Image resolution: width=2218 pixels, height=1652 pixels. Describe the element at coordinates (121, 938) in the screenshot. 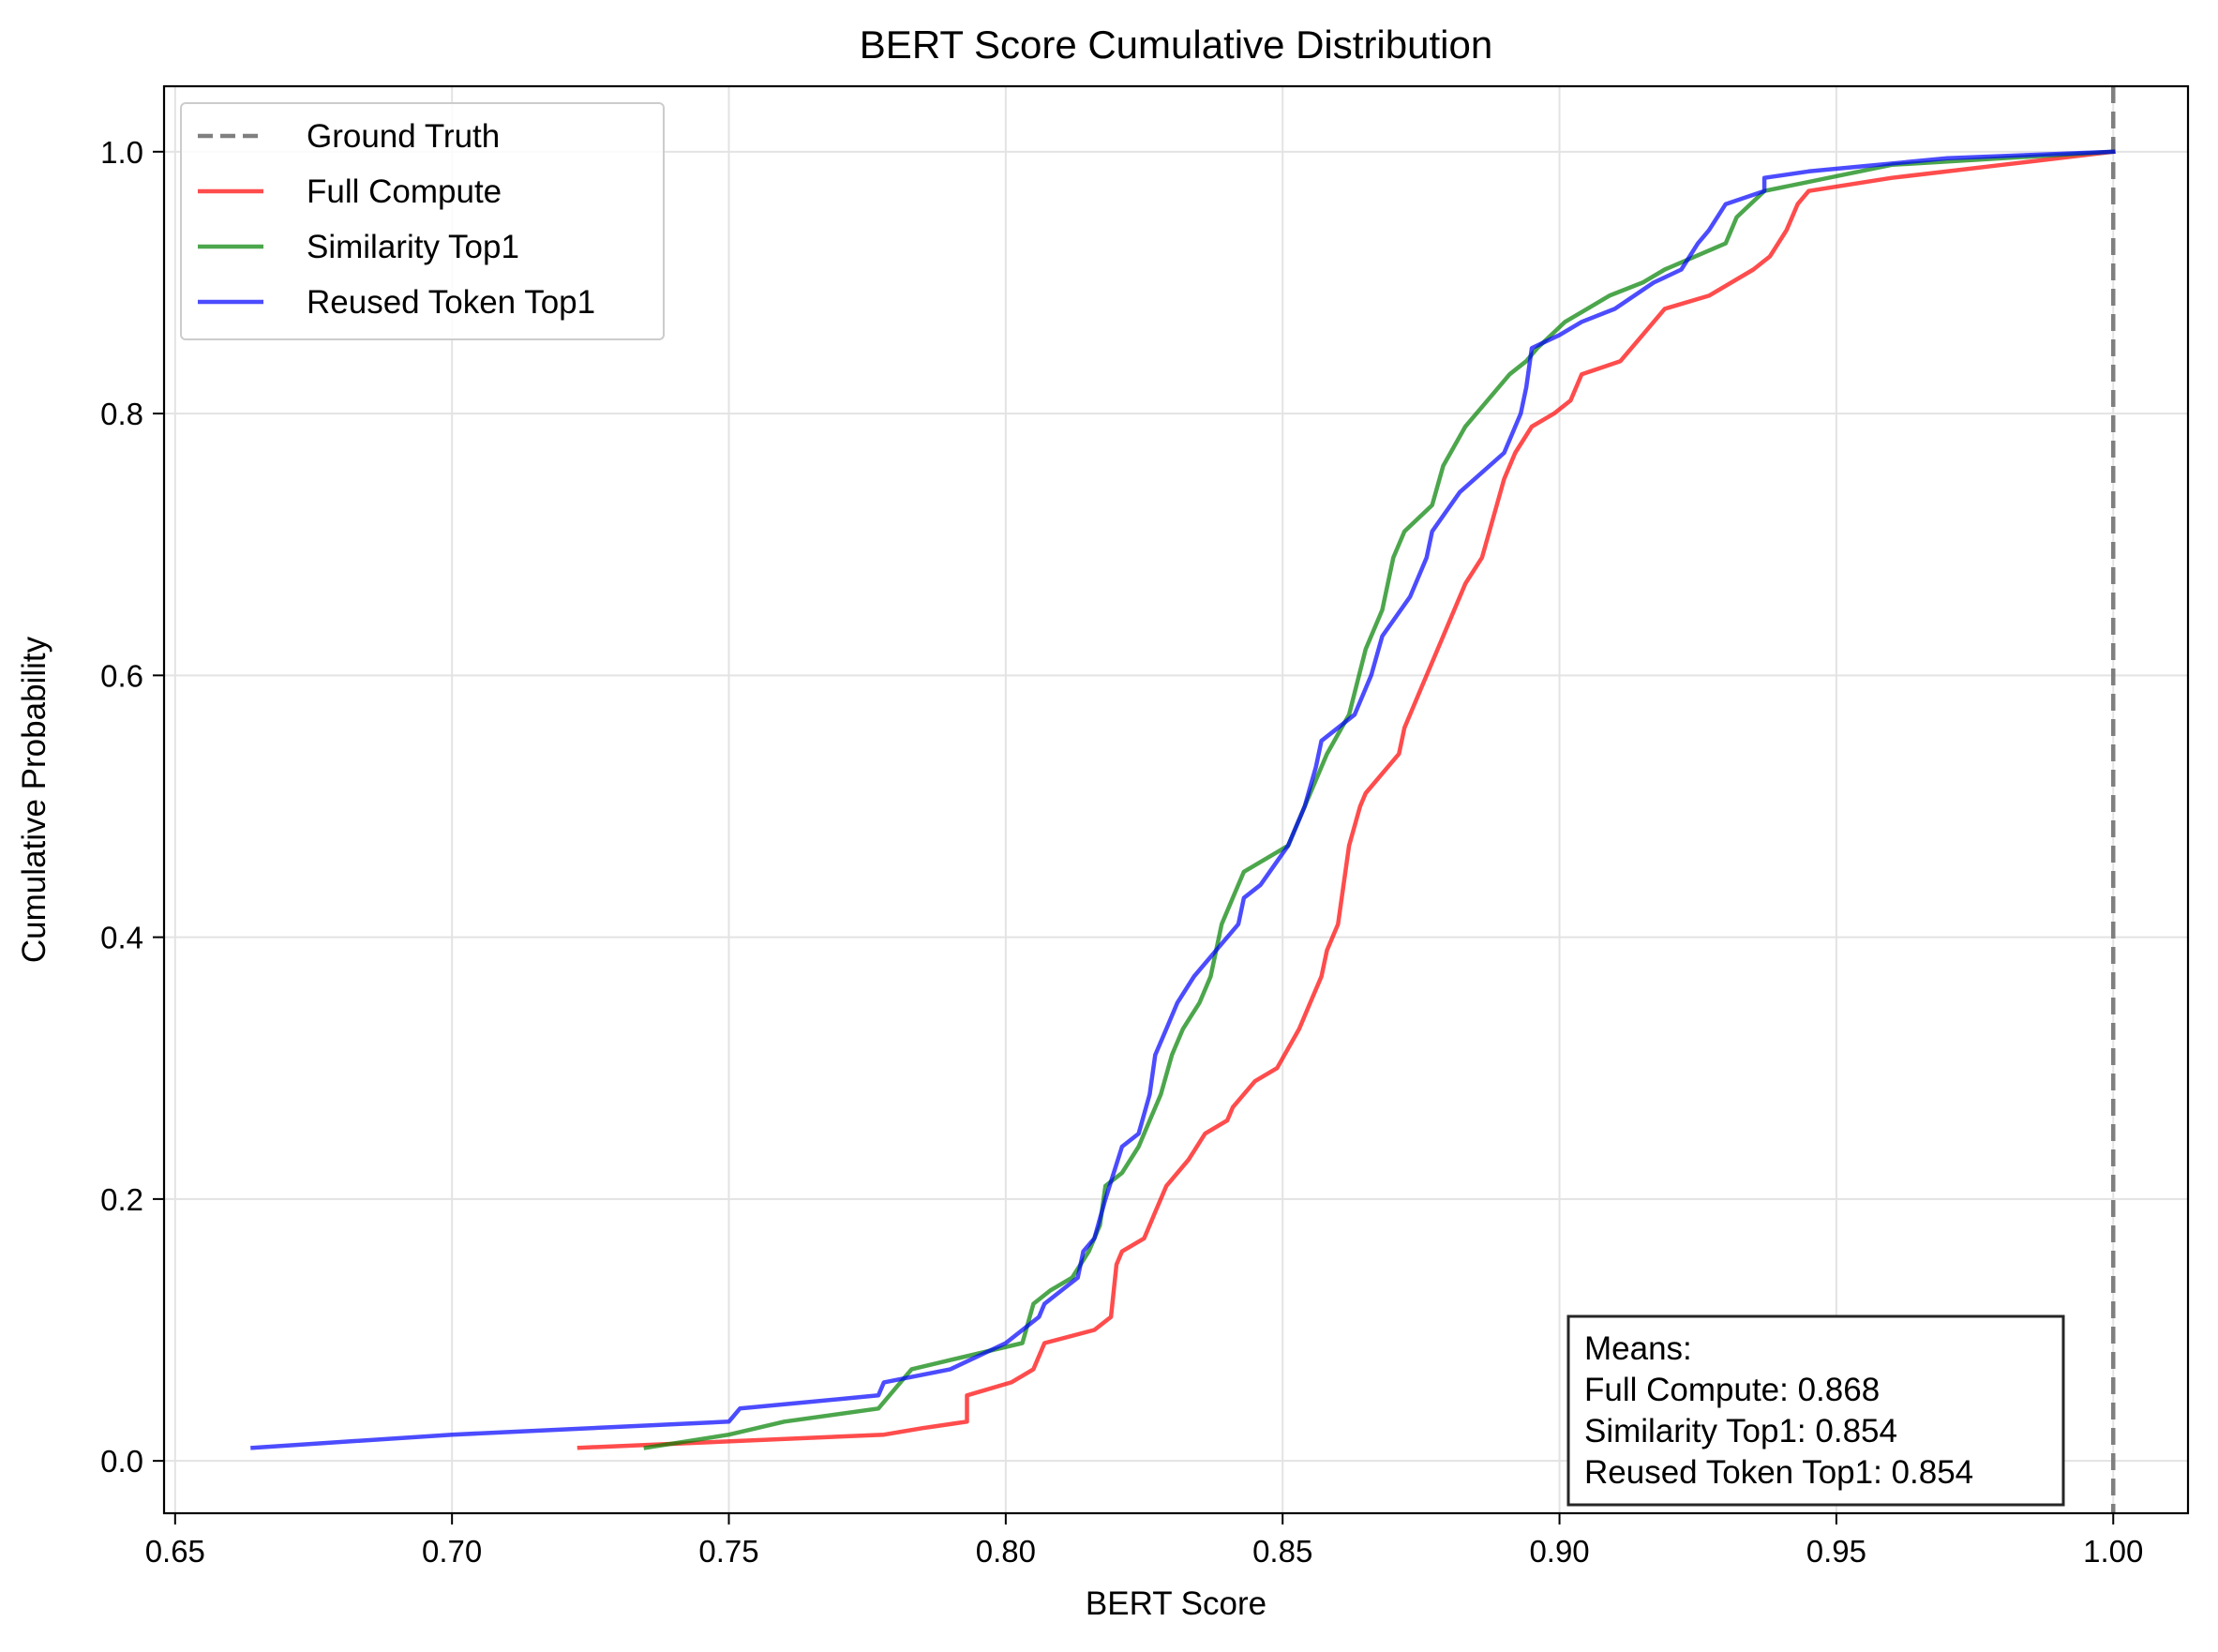

I see `y-tick-label: 0.4` at that location.